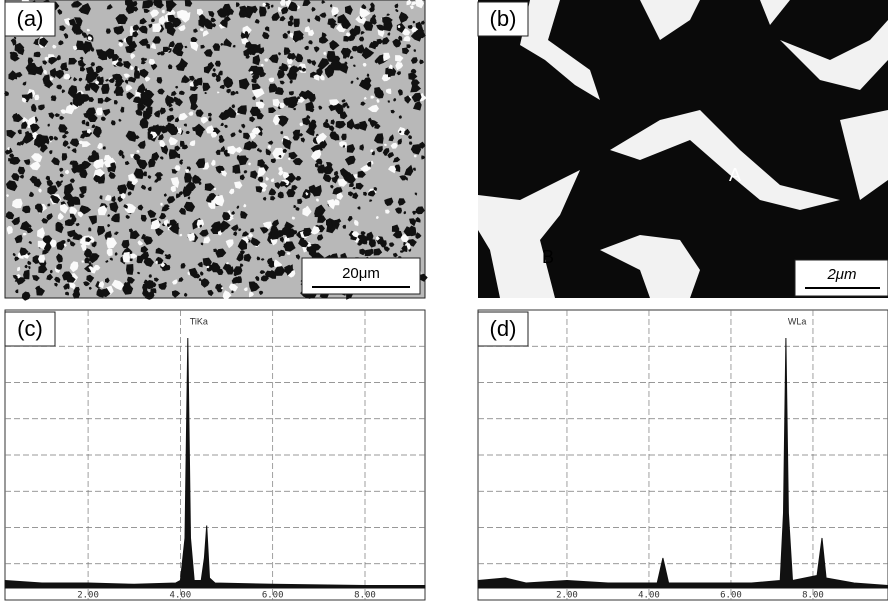 This screenshot has height=605, width=888. I want to click on x-tick-label: 8.00, so click(365, 596).